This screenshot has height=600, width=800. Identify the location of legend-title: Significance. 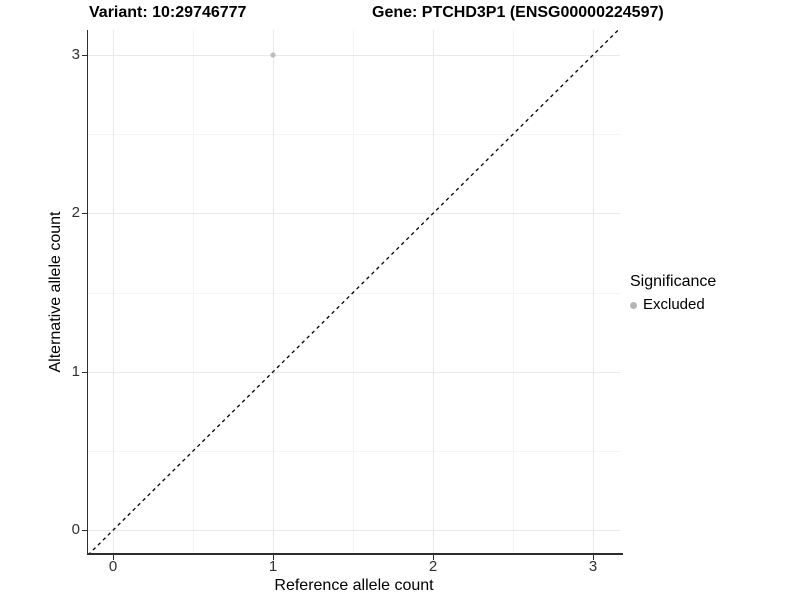
(673, 281).